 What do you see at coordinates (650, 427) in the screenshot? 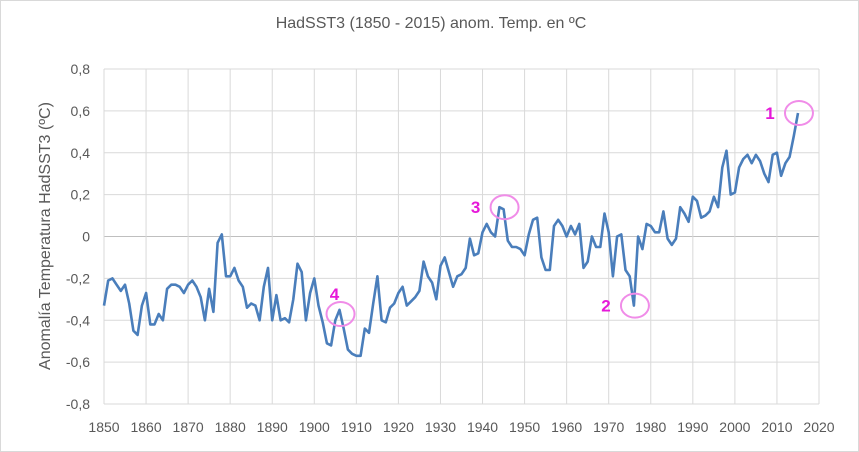
I see `x-tick-label: 1980` at bounding box center [650, 427].